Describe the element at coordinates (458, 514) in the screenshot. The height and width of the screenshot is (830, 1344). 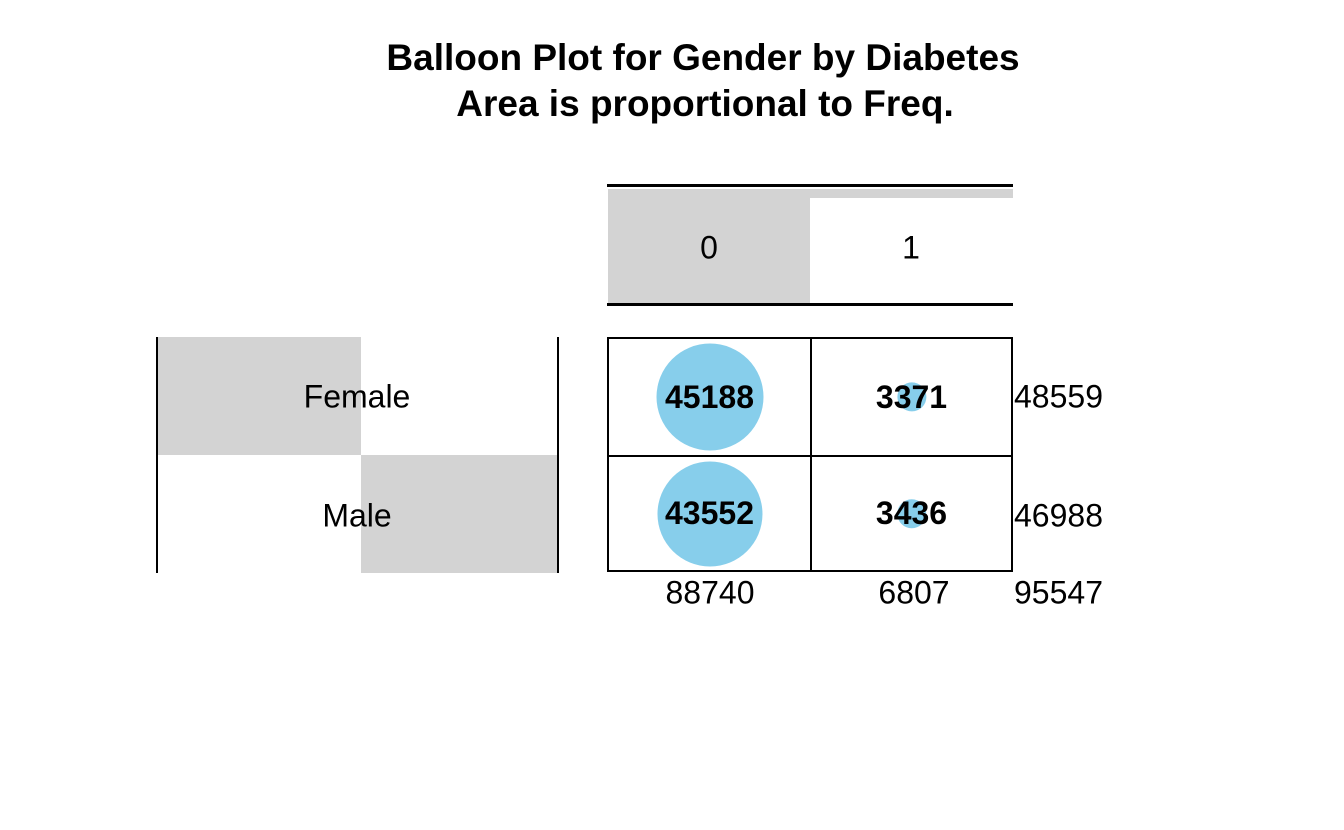
I see `row-margin-bar-male` at that location.